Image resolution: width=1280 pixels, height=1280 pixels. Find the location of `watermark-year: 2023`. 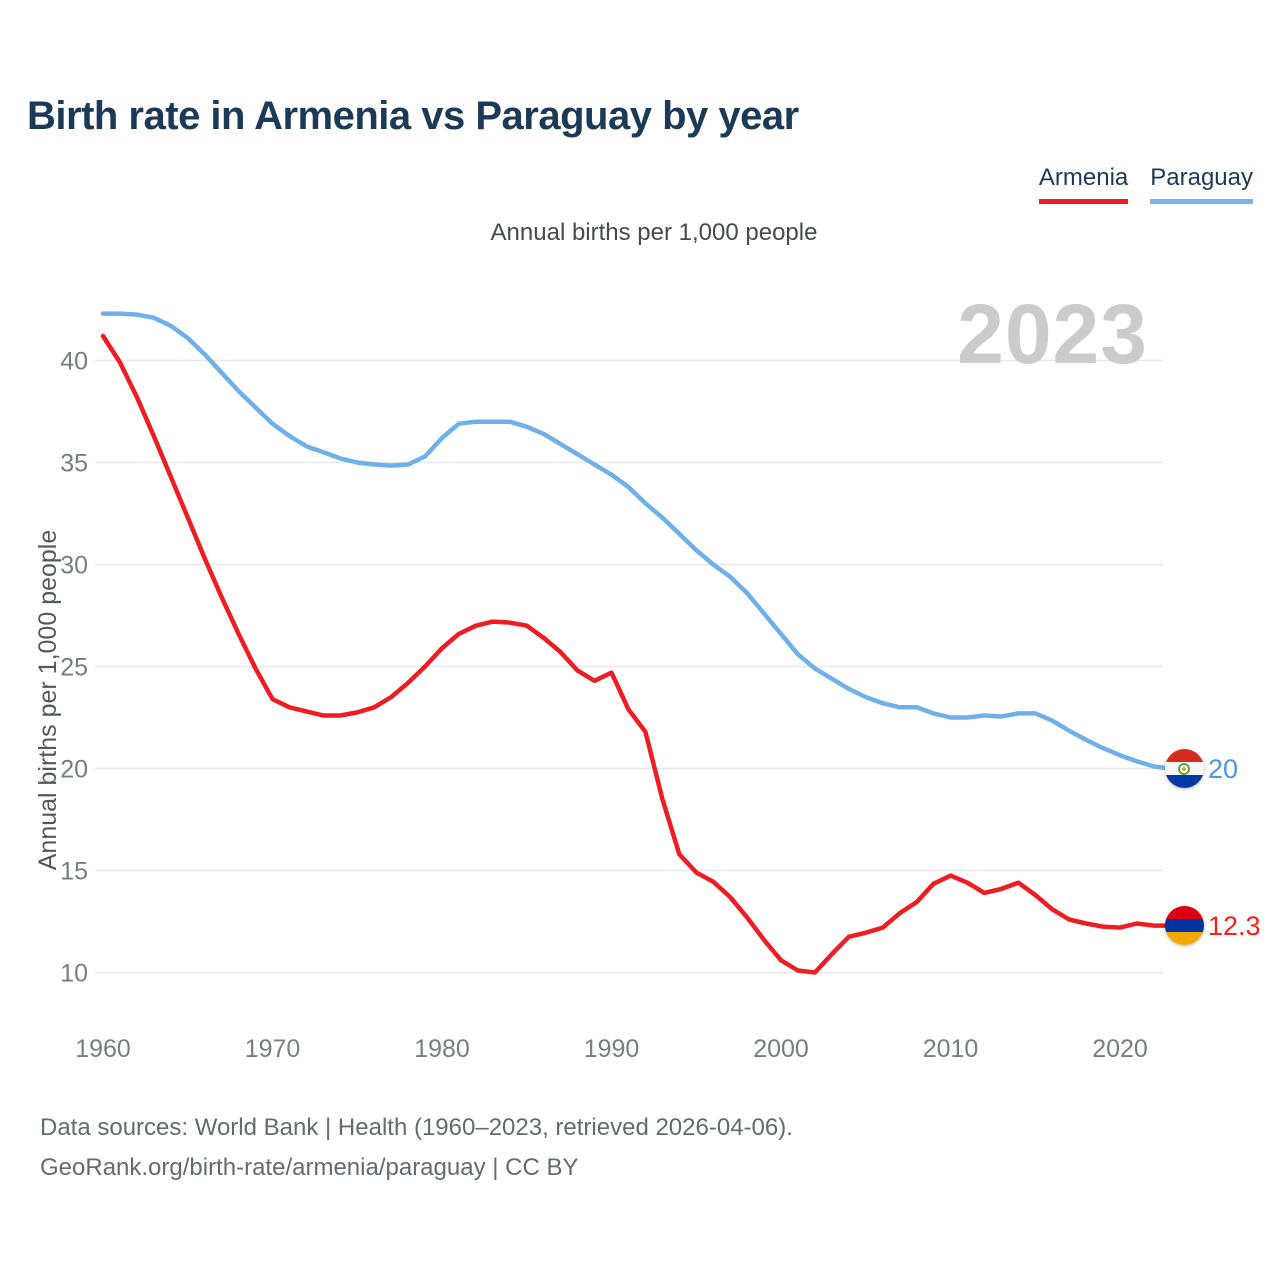

watermark-year: 2023 is located at coordinates (1052, 334).